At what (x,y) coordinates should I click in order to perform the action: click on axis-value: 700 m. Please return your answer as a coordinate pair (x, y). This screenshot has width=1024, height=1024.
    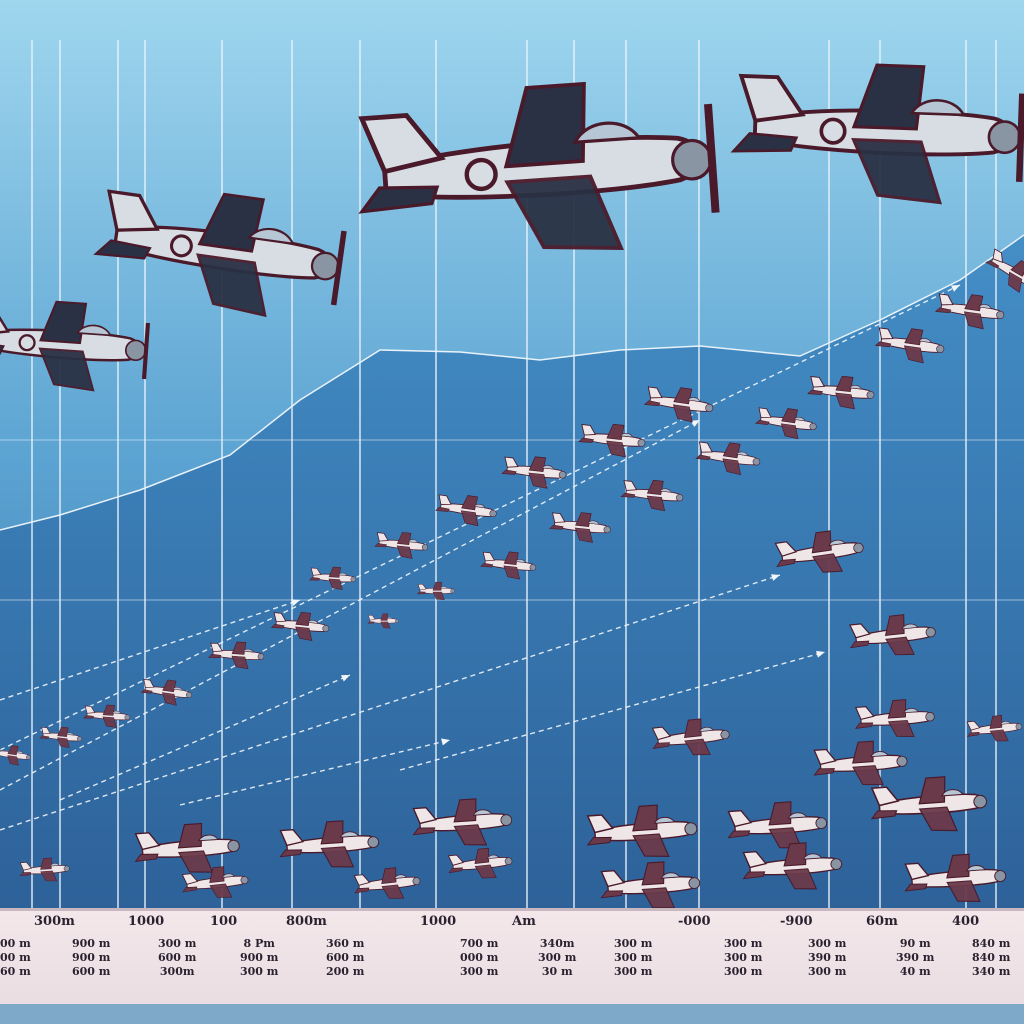
    Looking at the image, I should click on (479, 943).